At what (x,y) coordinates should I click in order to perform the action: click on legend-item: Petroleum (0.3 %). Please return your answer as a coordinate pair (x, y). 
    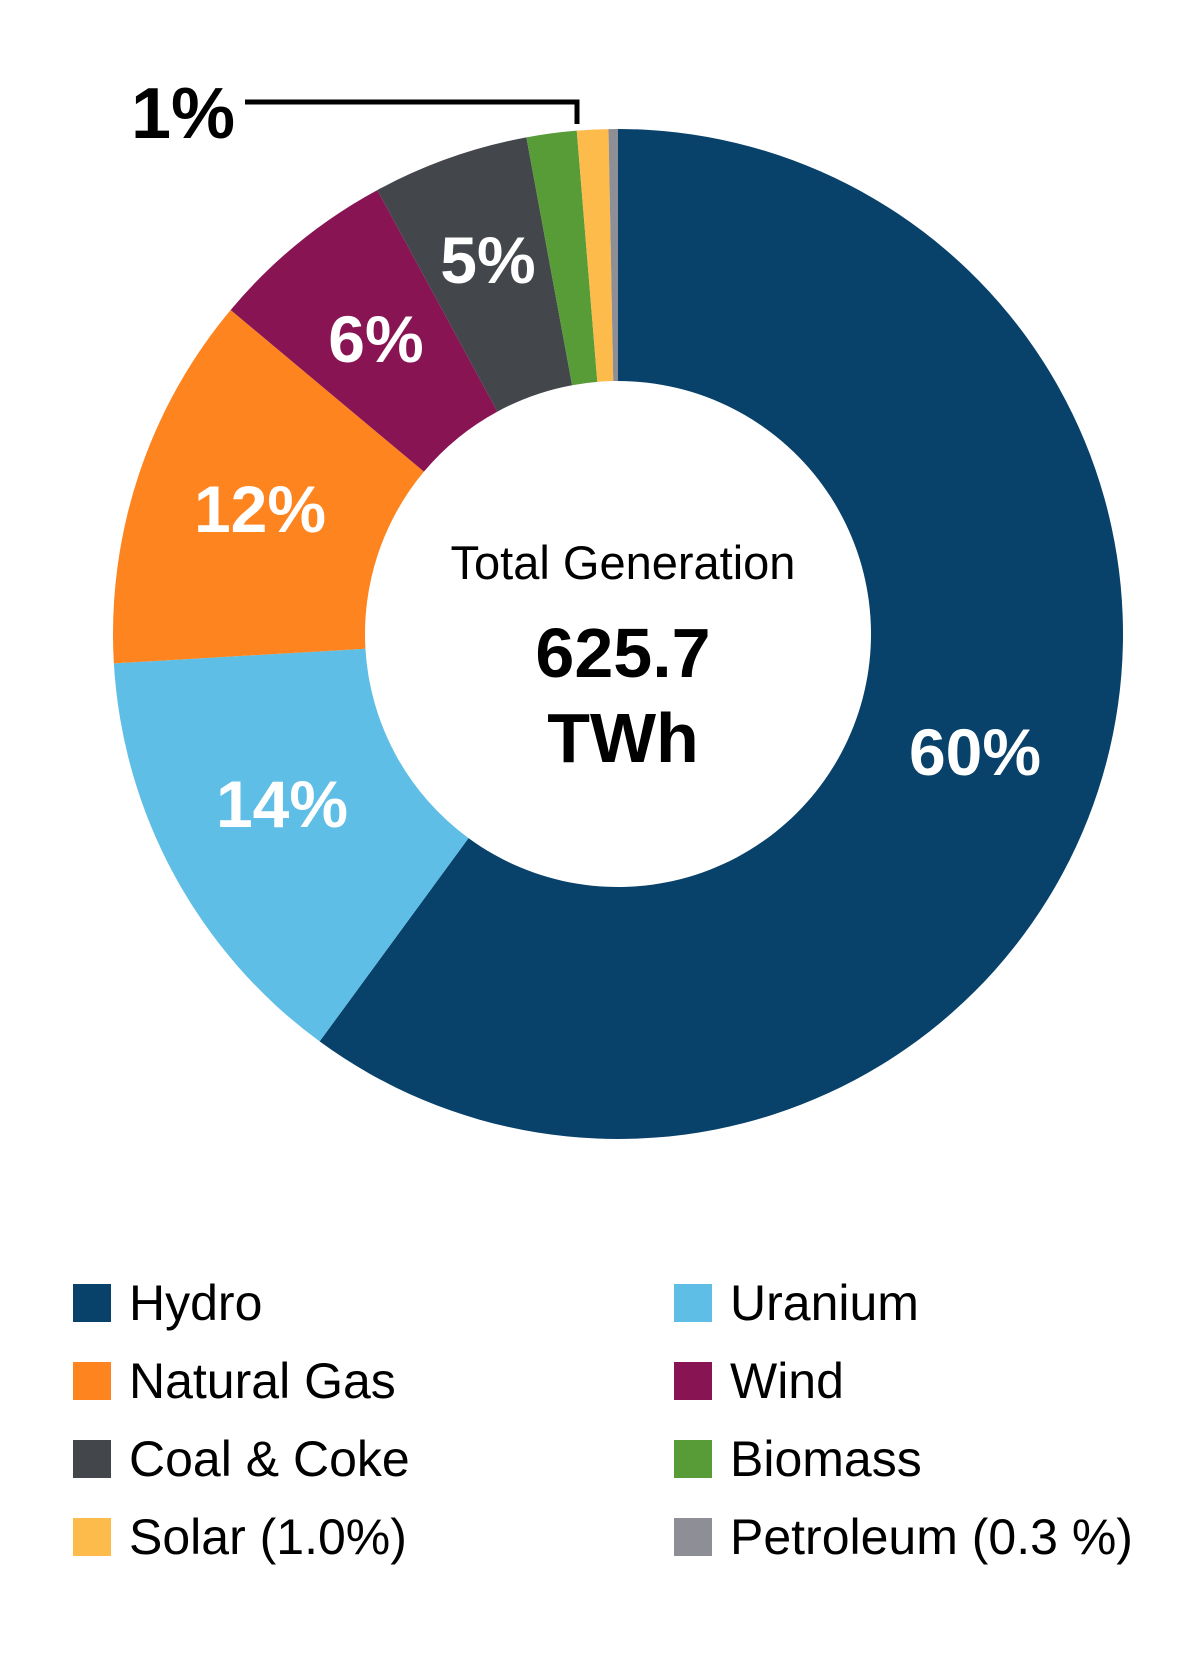
    Looking at the image, I should click on (903, 1537).